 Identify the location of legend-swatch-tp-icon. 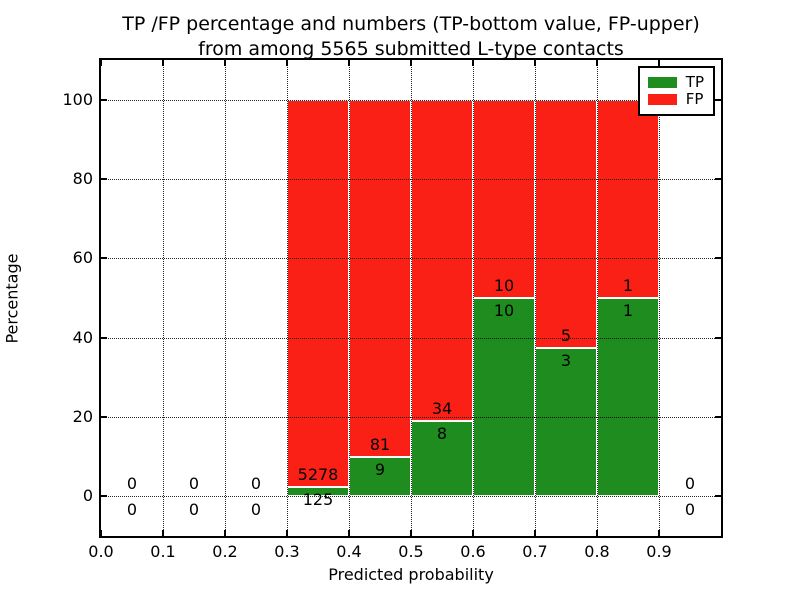
(662, 82).